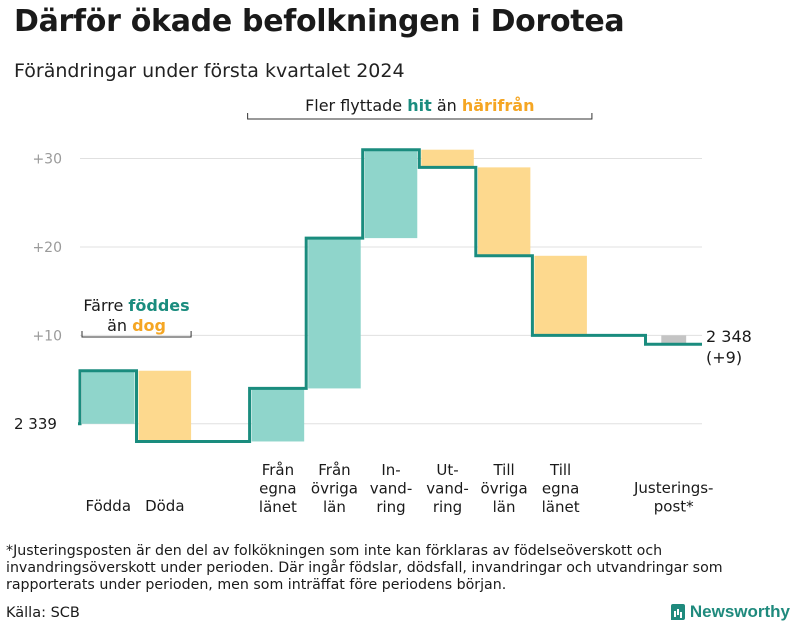  Describe the element at coordinates (356, 105) in the screenshot. I see `annotation-text: Fler flyttade` at that location.